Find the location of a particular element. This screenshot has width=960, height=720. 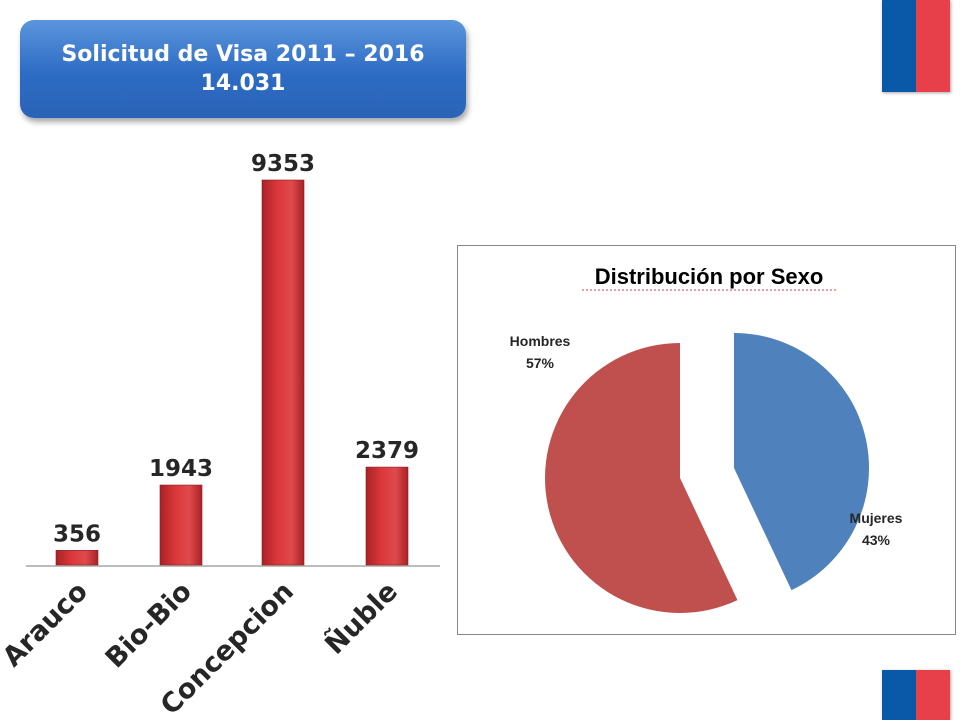

title-total: 14.031 is located at coordinates (243, 83).